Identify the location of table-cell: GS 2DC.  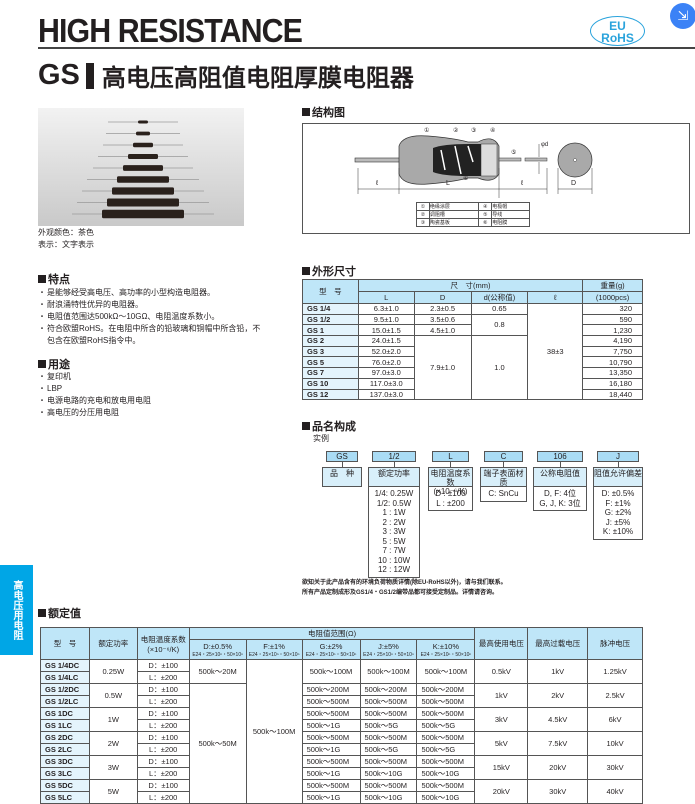
(65, 737).